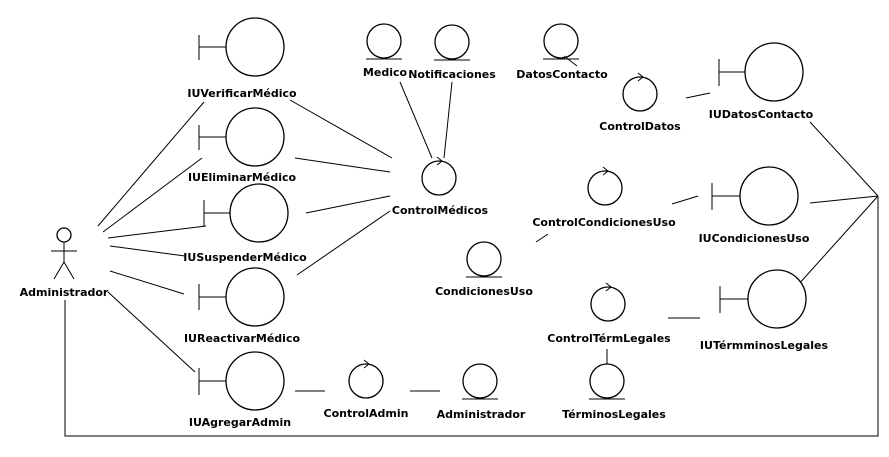 This screenshot has height=457, width=889. I want to click on actor-administrador: Administrador, so click(64, 263).